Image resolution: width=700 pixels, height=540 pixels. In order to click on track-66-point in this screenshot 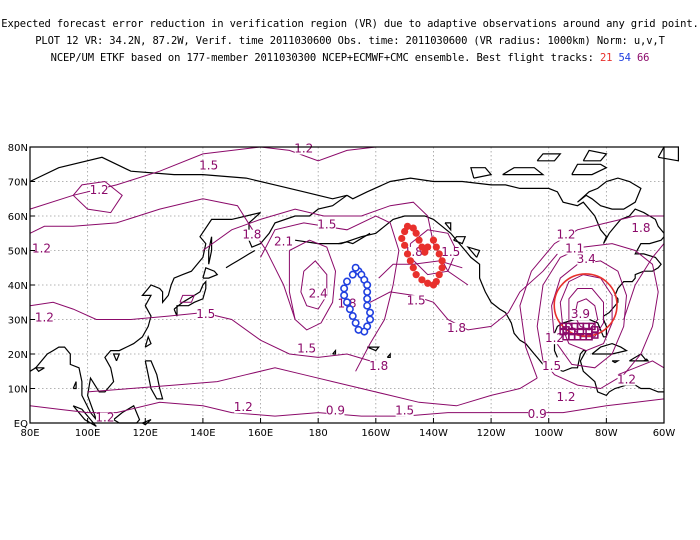, I will do `click(572, 331)`.